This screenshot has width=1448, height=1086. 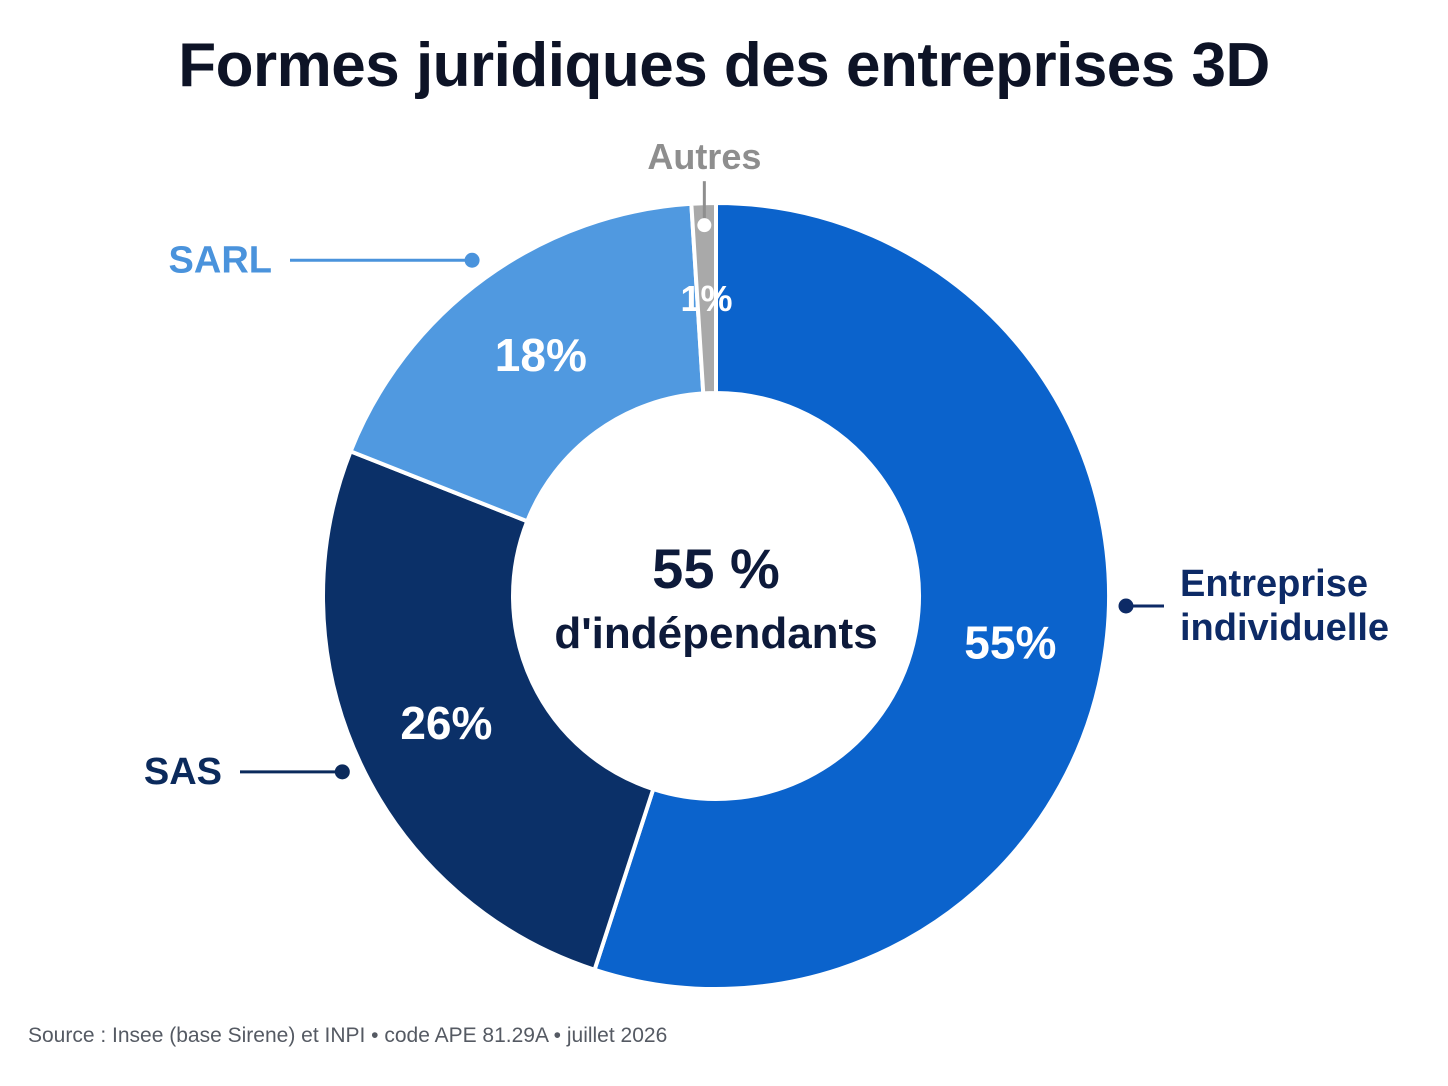 What do you see at coordinates (183, 772) in the screenshot?
I see `callout-label-sas: SAS` at bounding box center [183, 772].